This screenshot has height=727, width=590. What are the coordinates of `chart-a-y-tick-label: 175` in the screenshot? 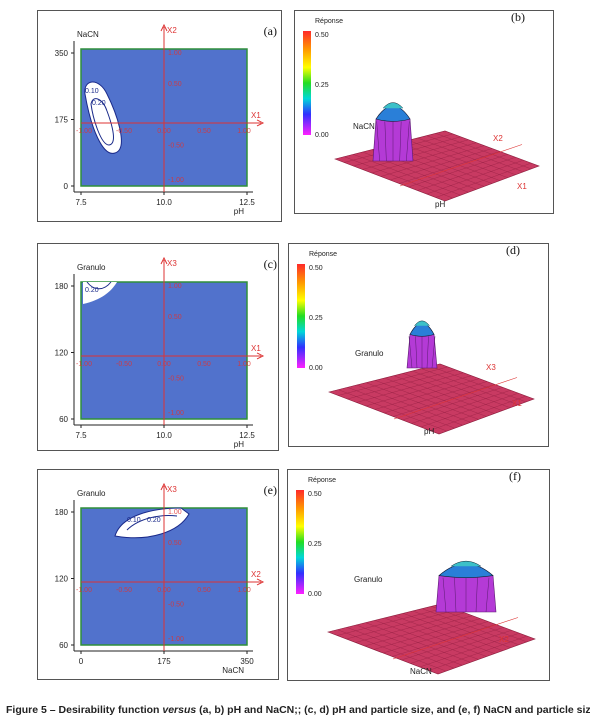 It's located at (62, 120).